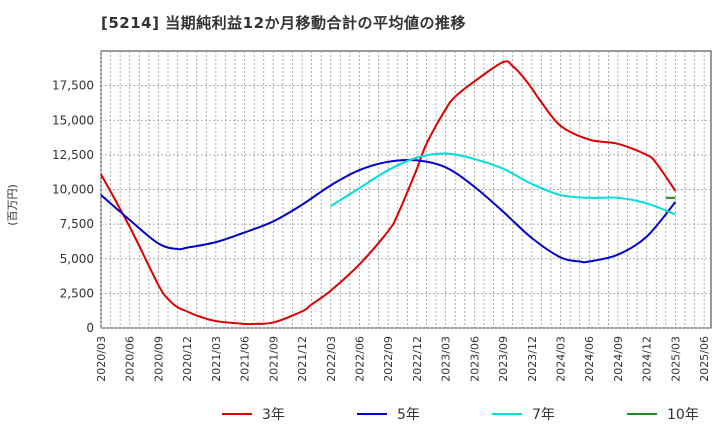 The height and width of the screenshot is (440, 720). What do you see at coordinates (561, 359) in the screenshot?
I see `x-tick-label: 2024/03` at bounding box center [561, 359].